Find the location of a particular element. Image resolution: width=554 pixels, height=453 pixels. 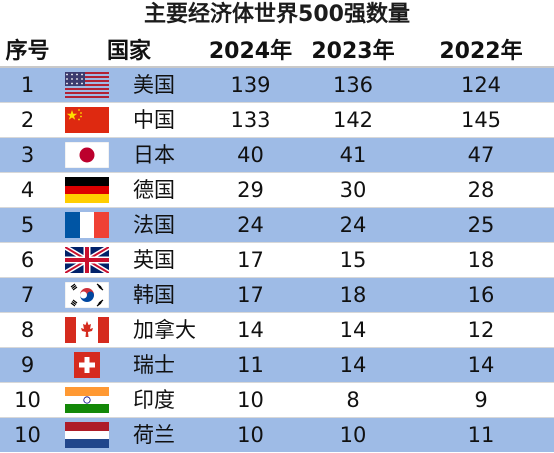

country-name: 加拿大 is located at coordinates (164, 330).